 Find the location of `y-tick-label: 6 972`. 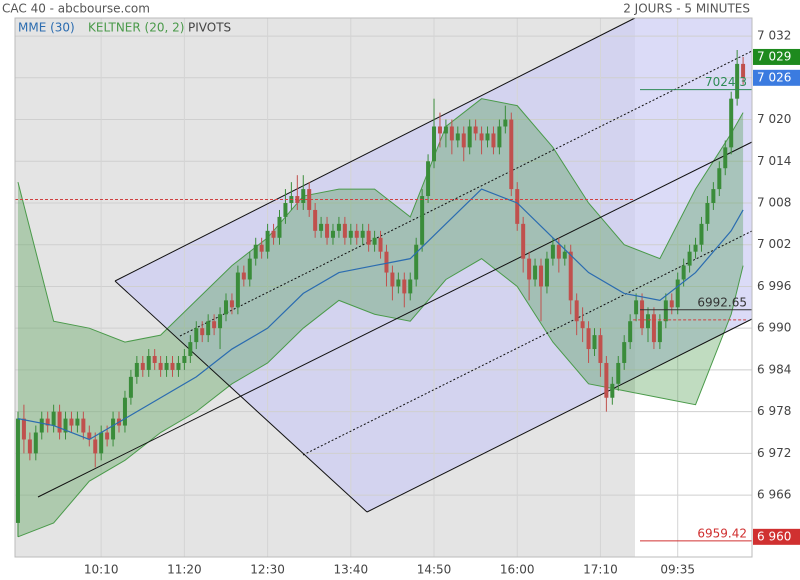

y-tick-label: 6 972 is located at coordinates (774, 453).